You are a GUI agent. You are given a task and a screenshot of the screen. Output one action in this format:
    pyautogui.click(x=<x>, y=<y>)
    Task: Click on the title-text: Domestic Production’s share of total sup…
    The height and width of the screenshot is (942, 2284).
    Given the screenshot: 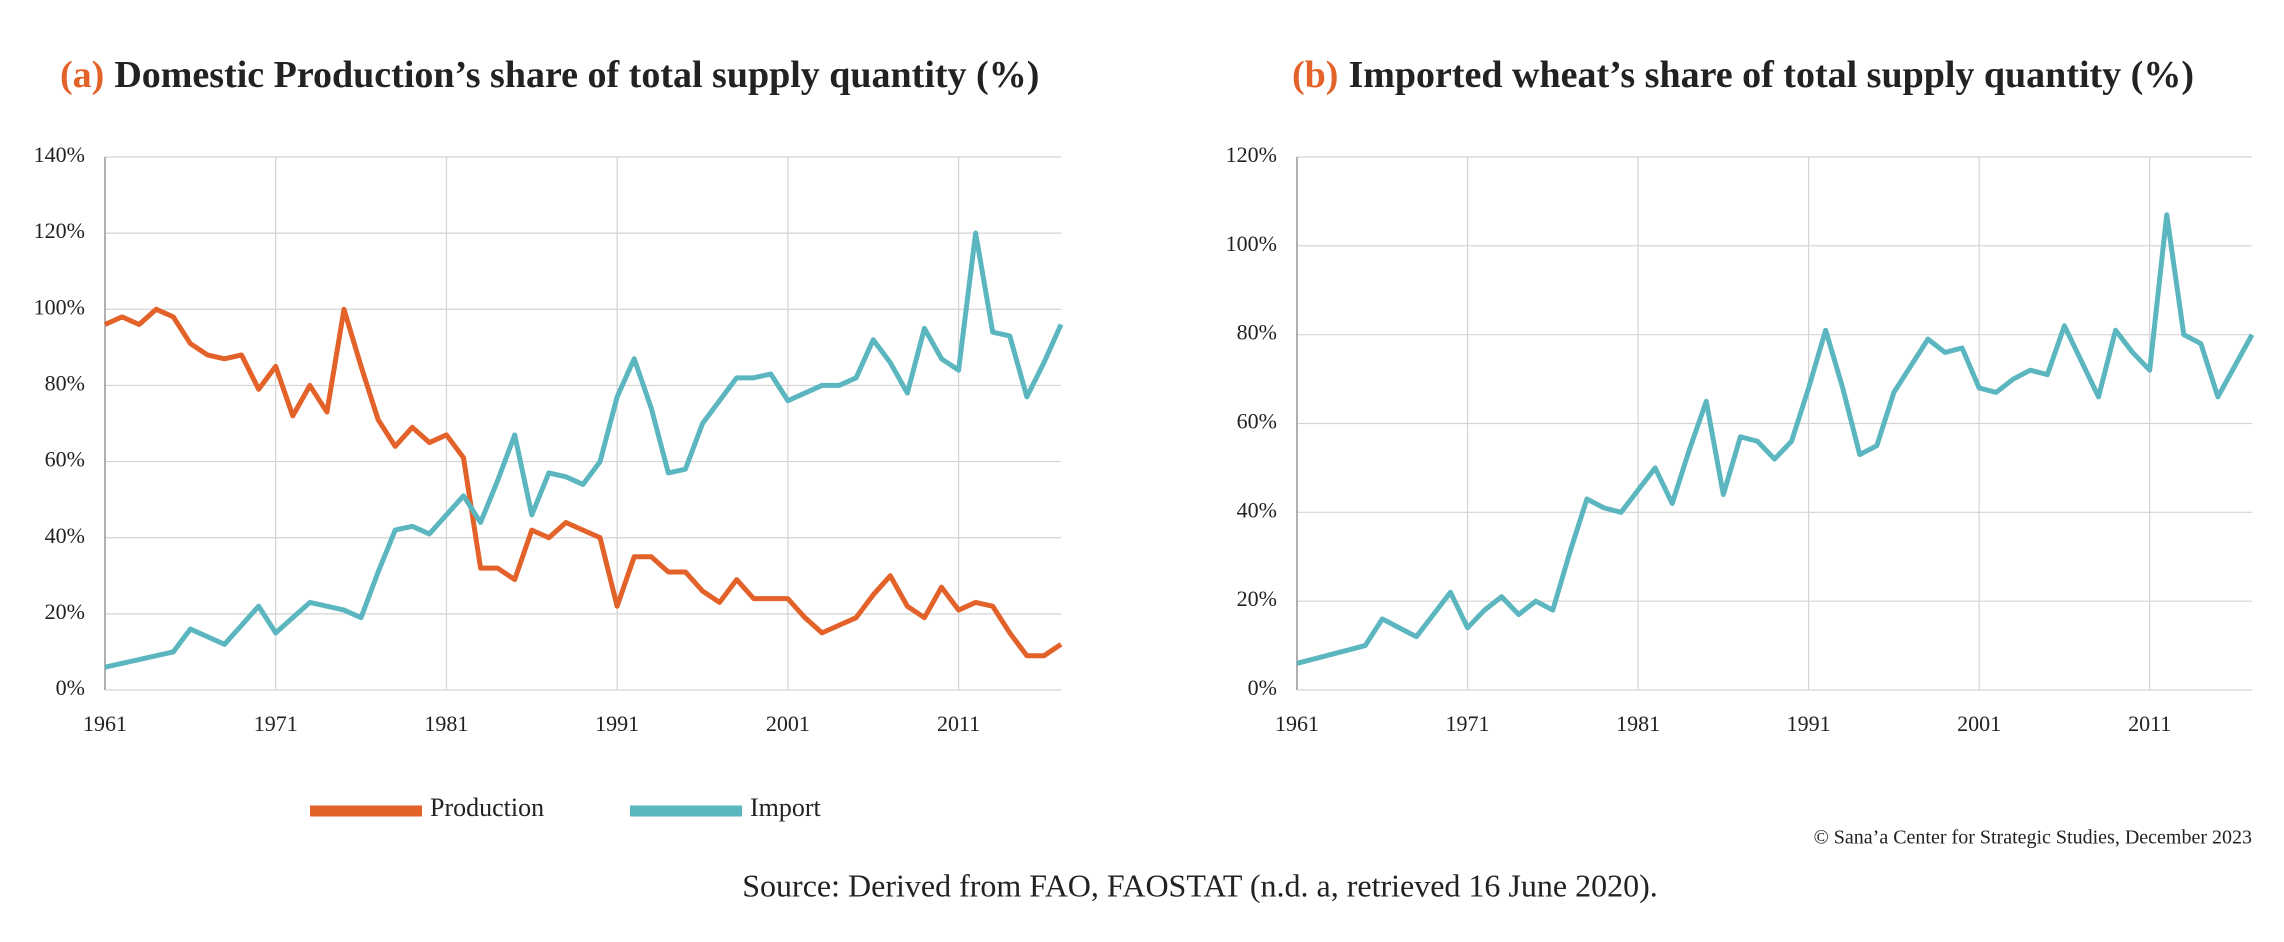 What is the action you would take?
    pyautogui.click(x=576, y=75)
    